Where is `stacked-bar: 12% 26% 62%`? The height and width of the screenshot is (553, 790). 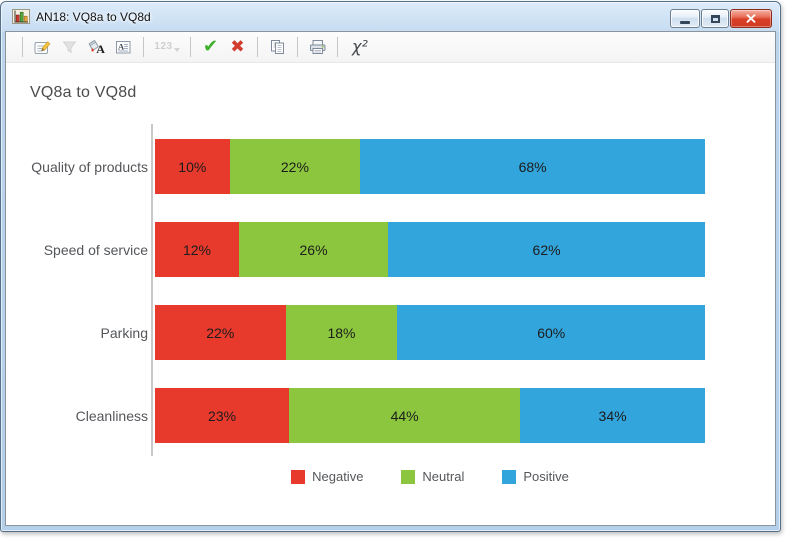 stacked-bar: 12% 26% 62% is located at coordinates (430, 249).